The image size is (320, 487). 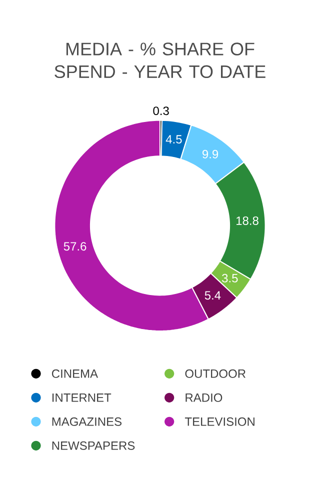 What do you see at coordinates (219, 421) in the screenshot?
I see `legend-label: TELEVISION` at bounding box center [219, 421].